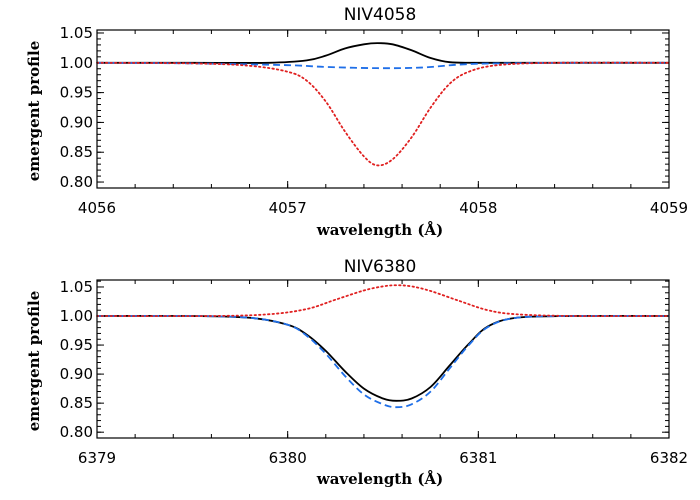  What do you see at coordinates (478, 458) in the screenshot?
I see `x-tick-label: 6381` at bounding box center [478, 458].